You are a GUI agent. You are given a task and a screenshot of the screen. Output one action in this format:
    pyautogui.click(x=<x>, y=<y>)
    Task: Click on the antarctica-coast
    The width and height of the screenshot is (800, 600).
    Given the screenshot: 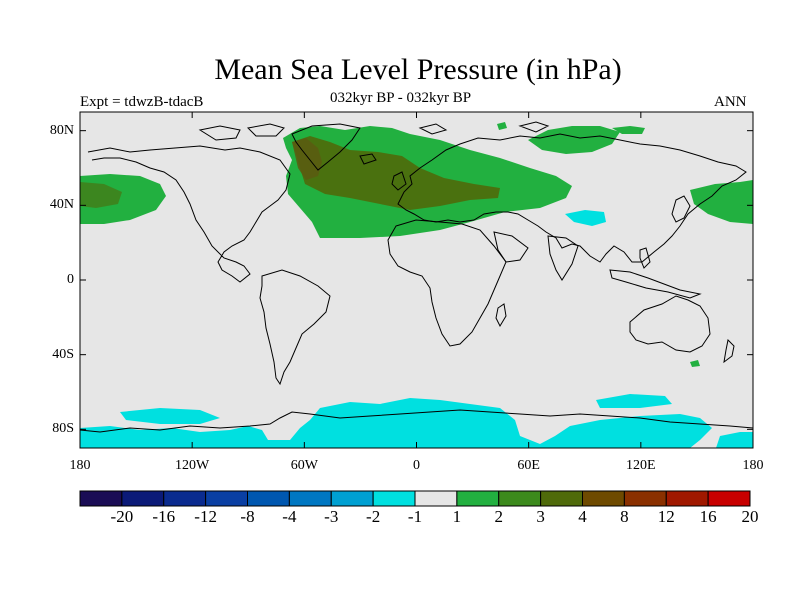 What is the action you would take?
    pyautogui.click(x=416, y=421)
    